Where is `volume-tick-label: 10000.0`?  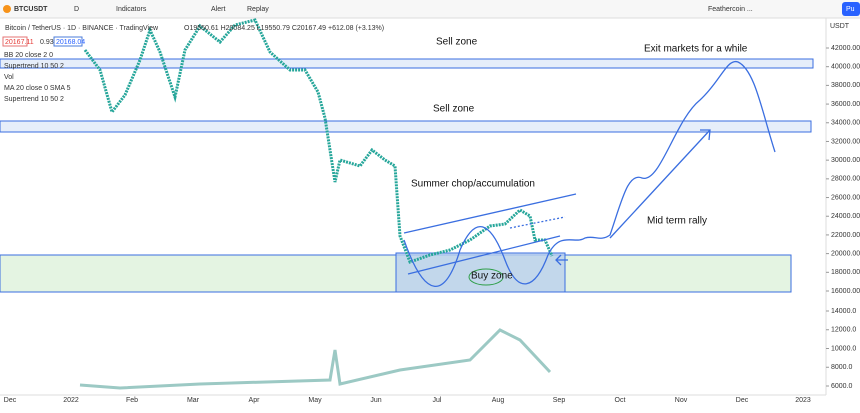
volume-tick-label: 10000.0 is located at coordinates (843, 348).